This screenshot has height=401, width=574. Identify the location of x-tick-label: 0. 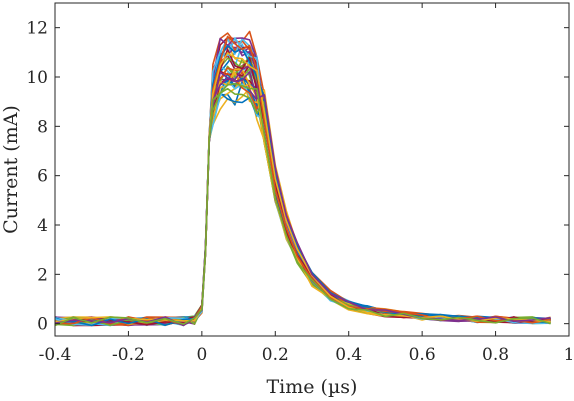
(201, 355).